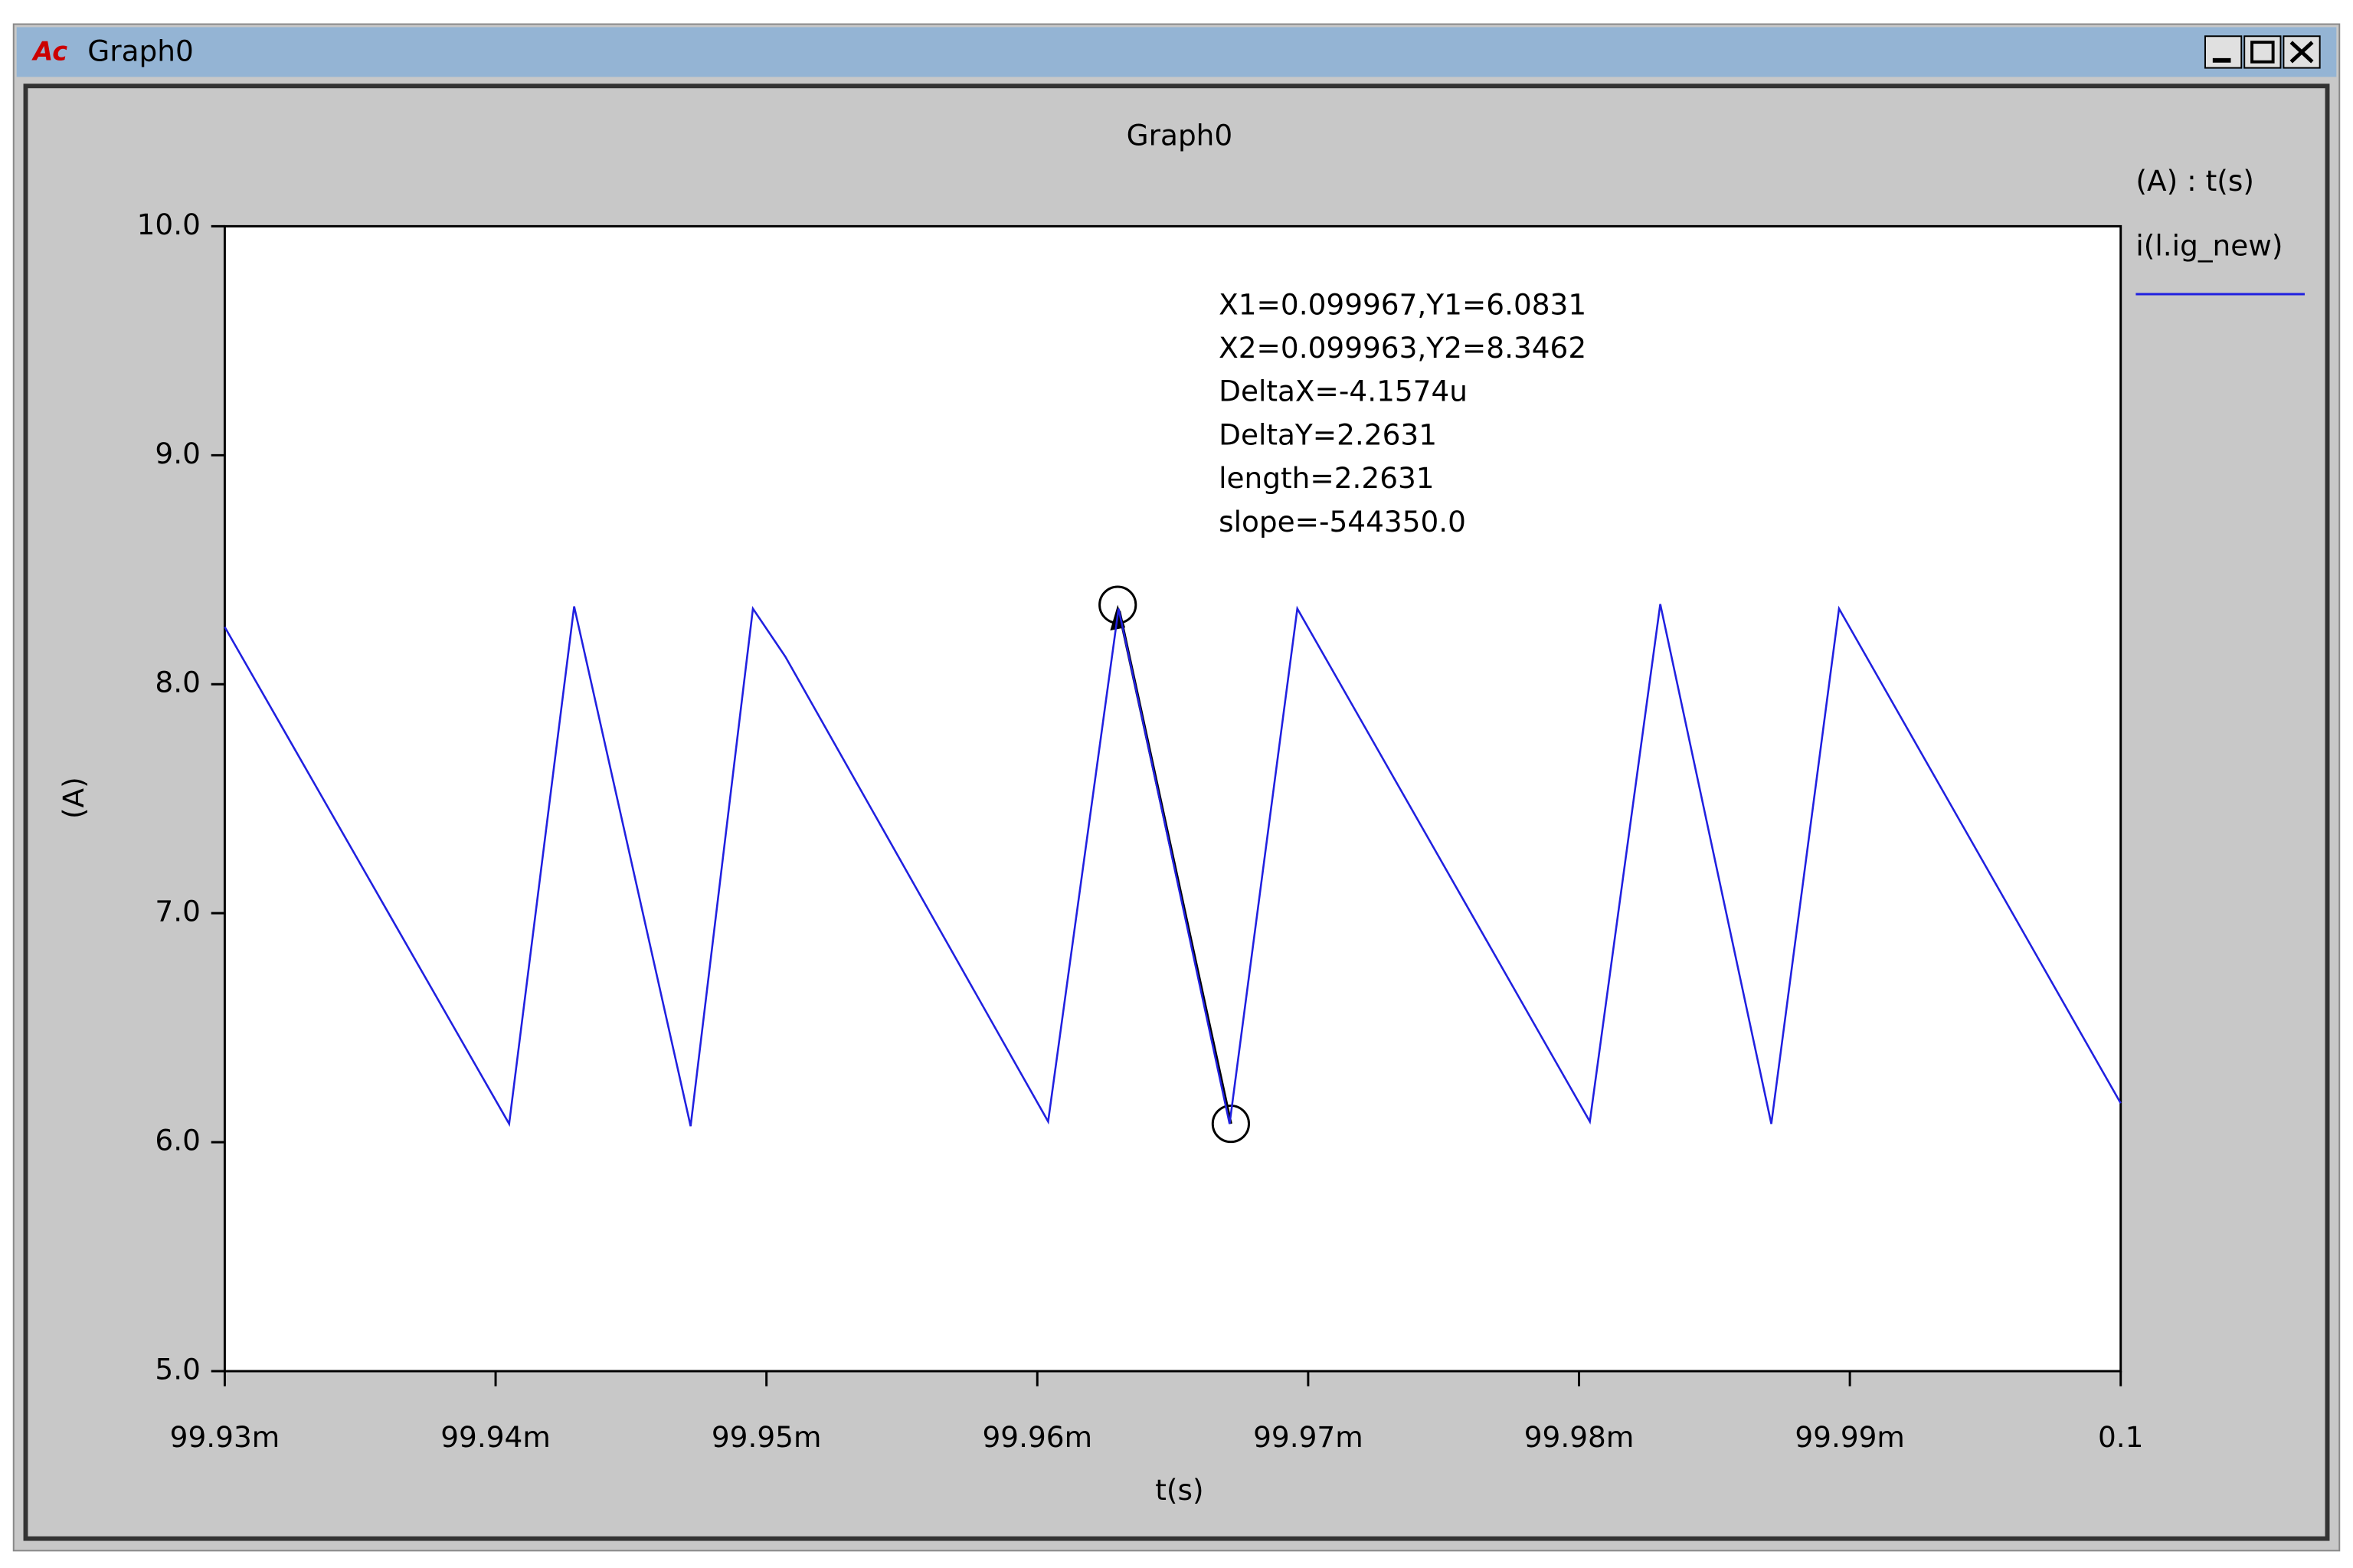 The width and height of the screenshot is (2353, 1568). What do you see at coordinates (2302, 52) in the screenshot?
I see `close-icon` at bounding box center [2302, 52].